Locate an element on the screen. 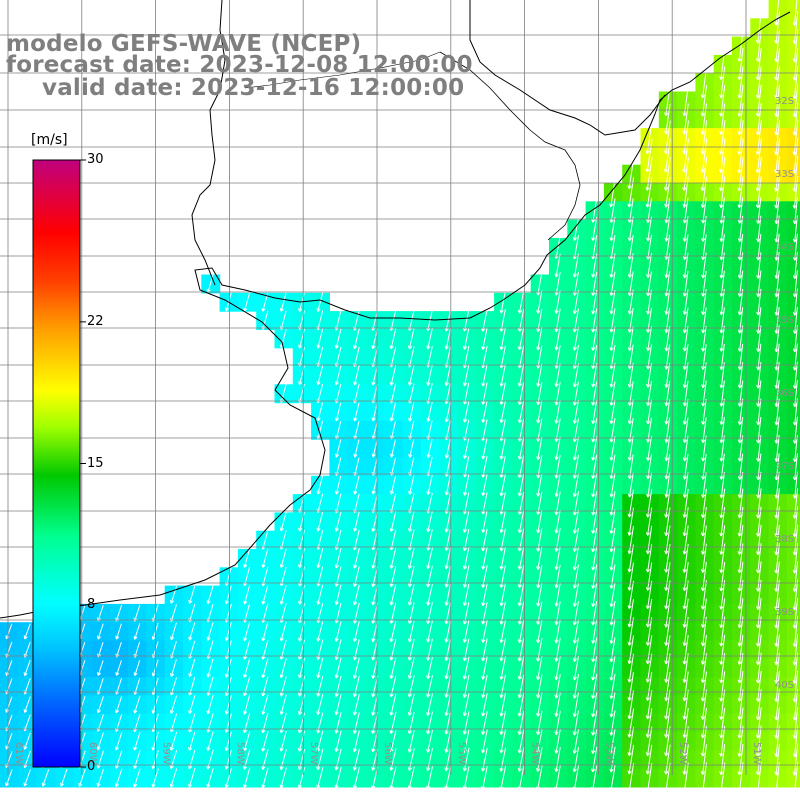  colorbar-tick-label: 30 is located at coordinates (95, 159).